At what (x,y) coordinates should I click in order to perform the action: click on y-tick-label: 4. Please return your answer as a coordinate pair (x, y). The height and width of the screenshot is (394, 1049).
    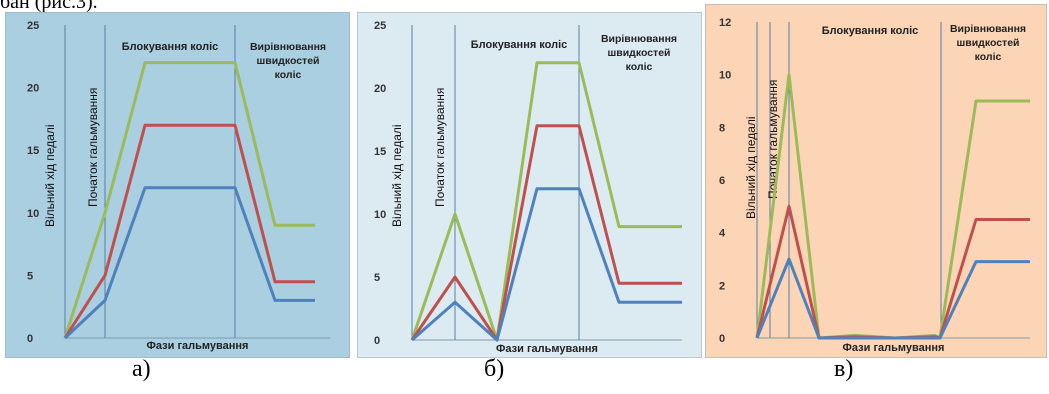
    Looking at the image, I should click on (722, 234).